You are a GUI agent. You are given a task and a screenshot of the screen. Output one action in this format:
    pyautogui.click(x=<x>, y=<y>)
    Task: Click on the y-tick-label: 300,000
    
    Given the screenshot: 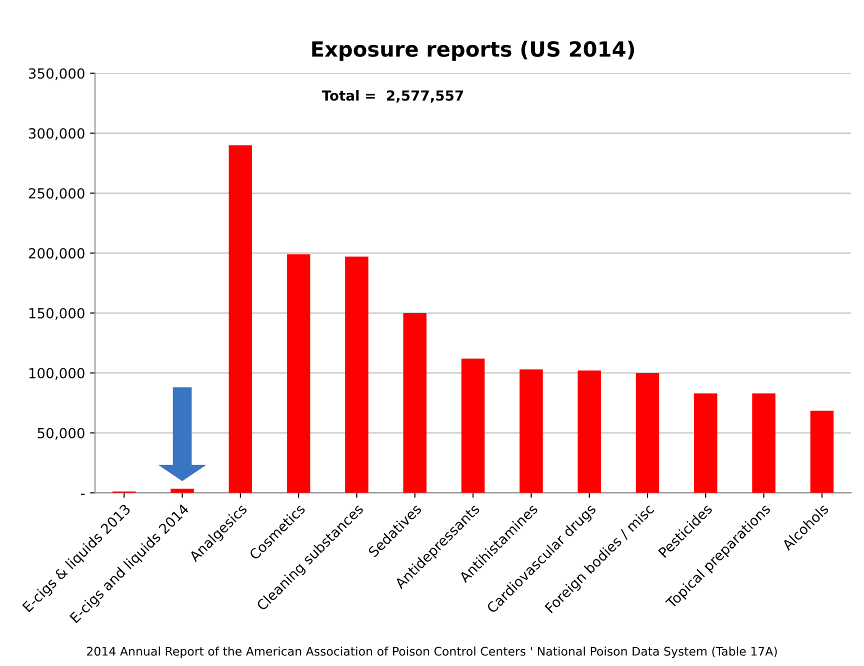 What is the action you would take?
    pyautogui.click(x=56, y=134)
    